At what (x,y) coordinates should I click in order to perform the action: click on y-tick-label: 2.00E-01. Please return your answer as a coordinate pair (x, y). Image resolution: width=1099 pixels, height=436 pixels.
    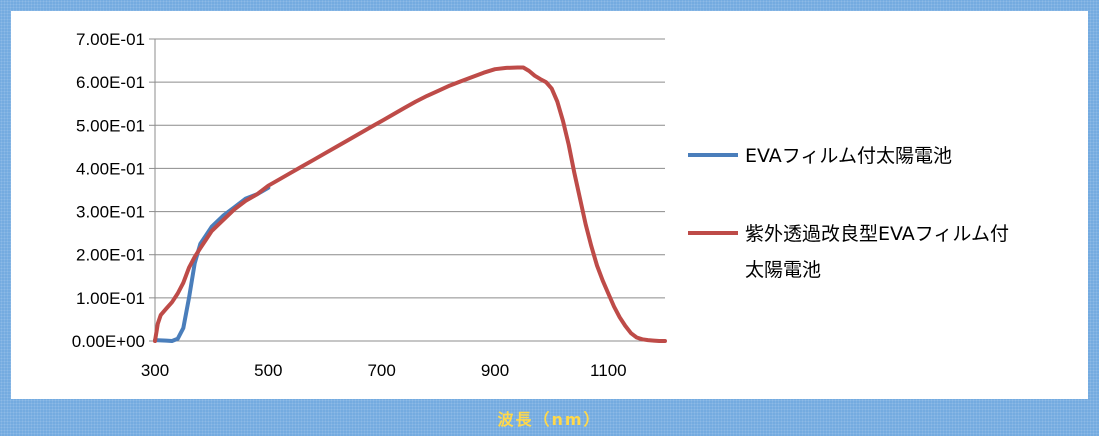
    Looking at the image, I should click on (110, 255).